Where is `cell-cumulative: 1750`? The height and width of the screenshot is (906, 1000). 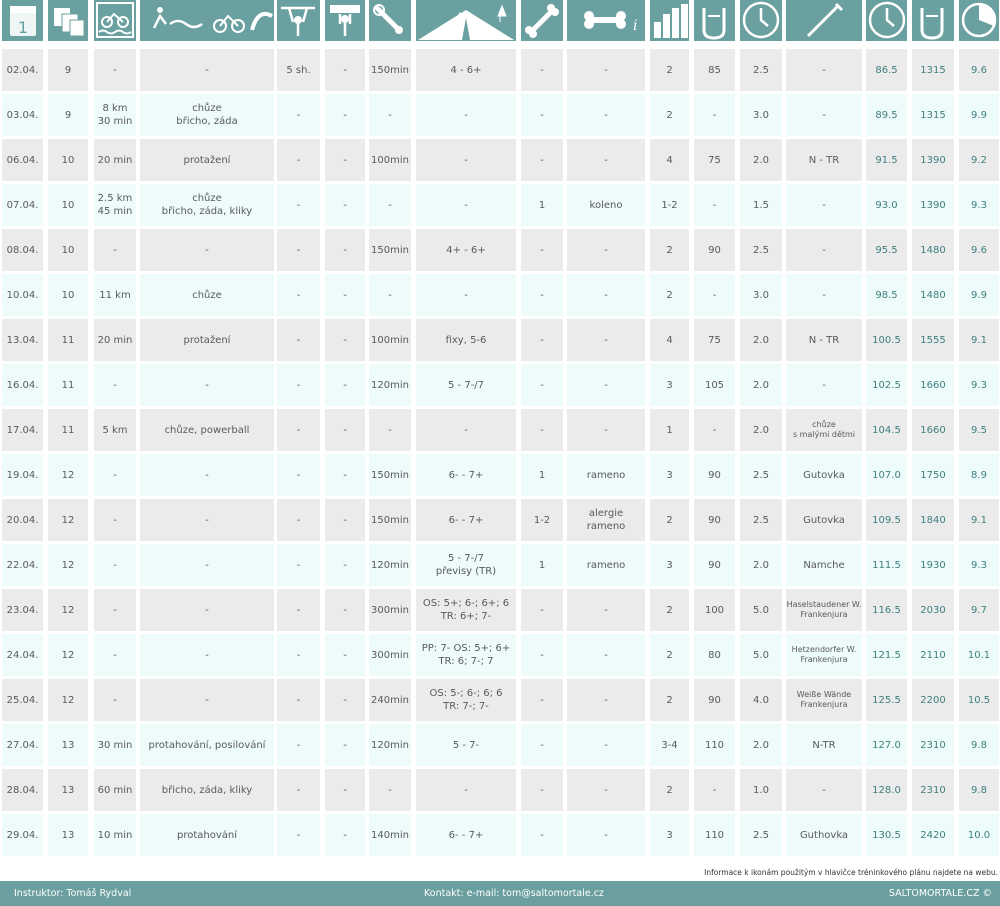
cell-cumulative: 1750 is located at coordinates (933, 475).